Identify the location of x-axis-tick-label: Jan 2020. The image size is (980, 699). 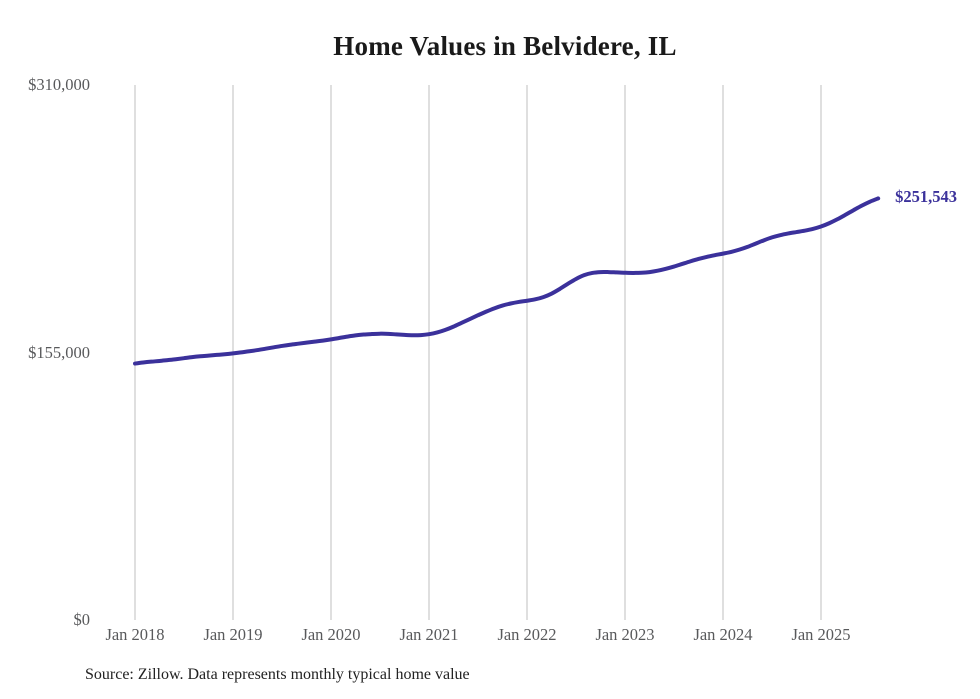
(331, 634).